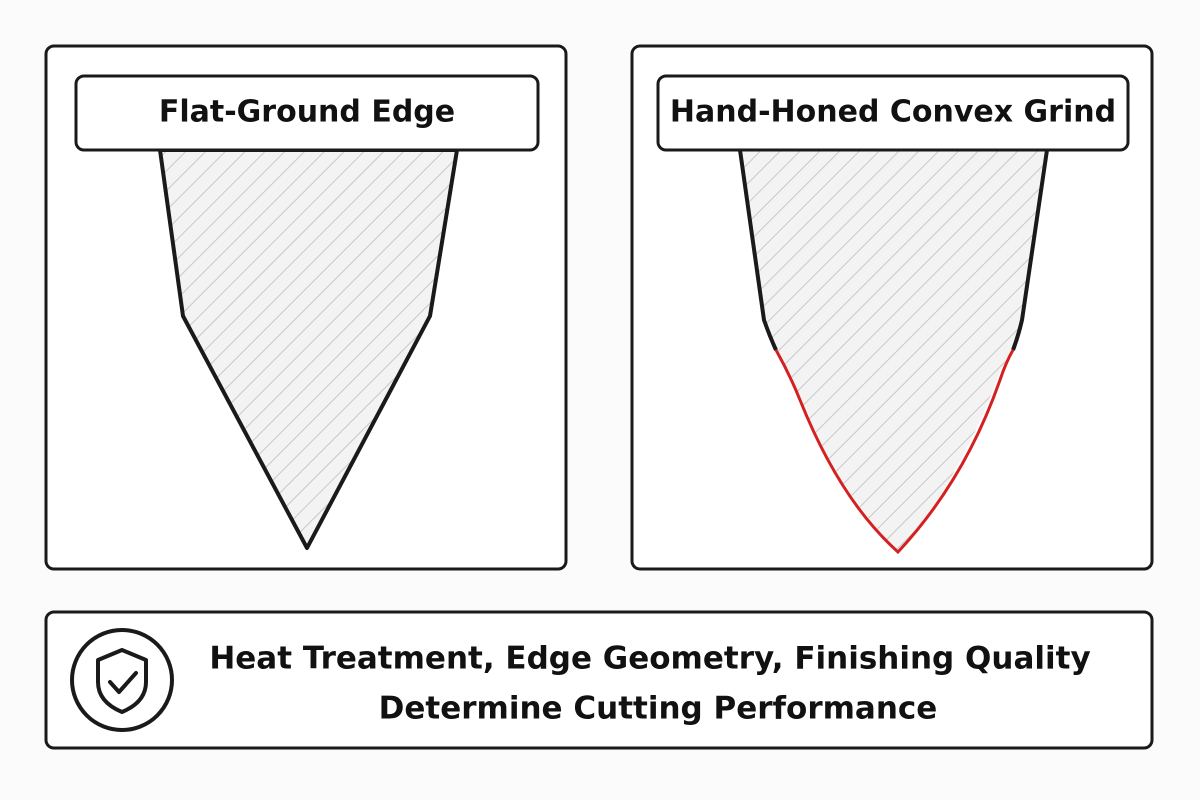  I want to click on convex-profile-fill, so click(893, 351).